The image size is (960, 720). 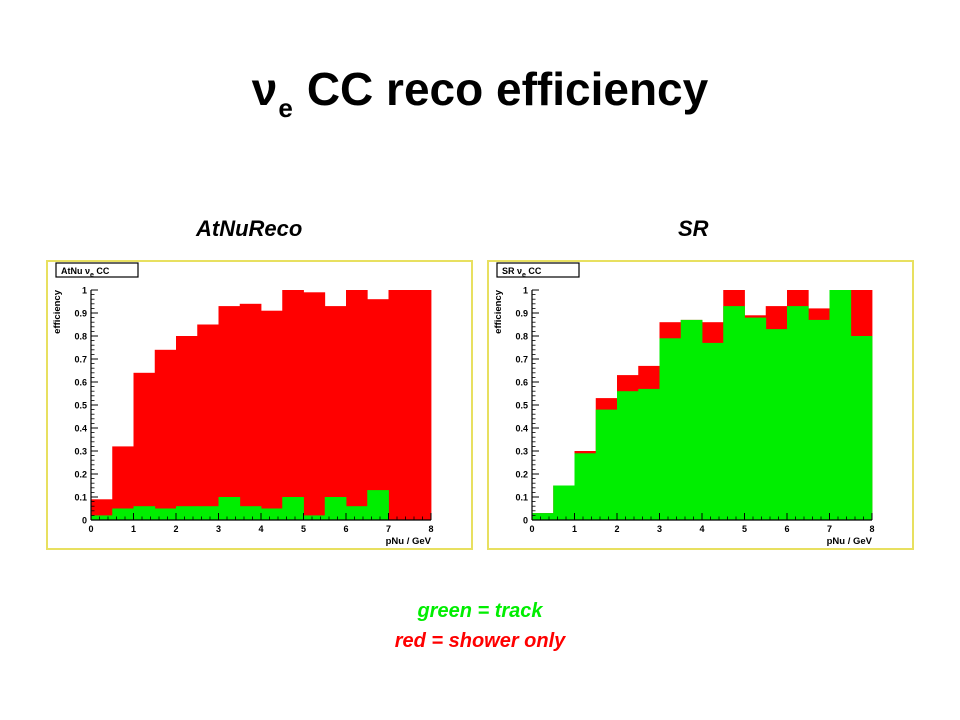 I want to click on slide-title: νe CC reco efficiency, so click(x=480, y=93).